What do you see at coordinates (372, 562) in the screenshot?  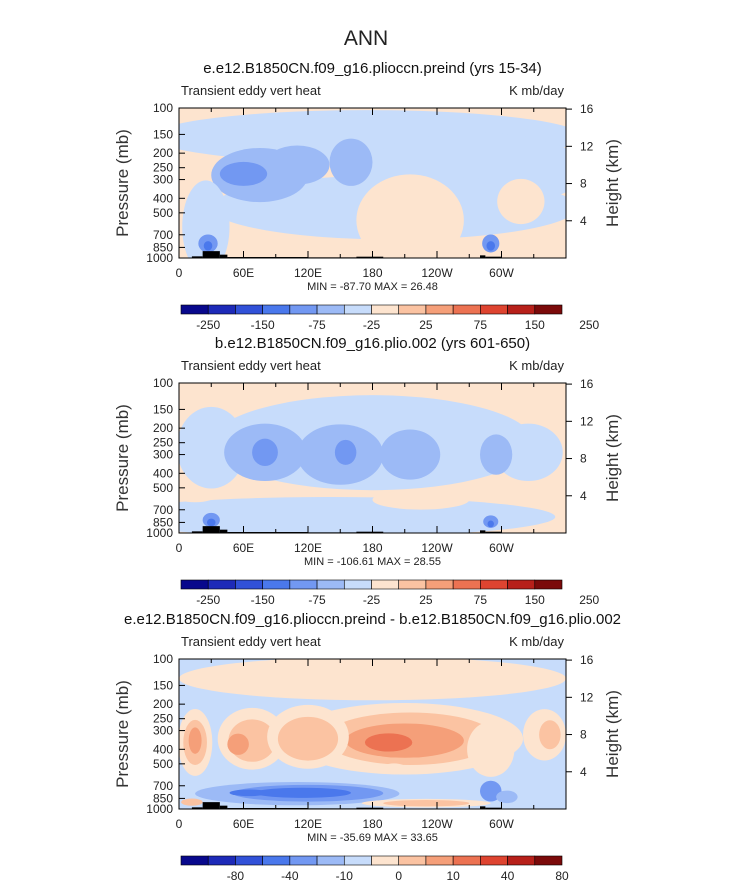 I see `stats-label: MIN = -106.61 MAX = 28.55` at bounding box center [372, 562].